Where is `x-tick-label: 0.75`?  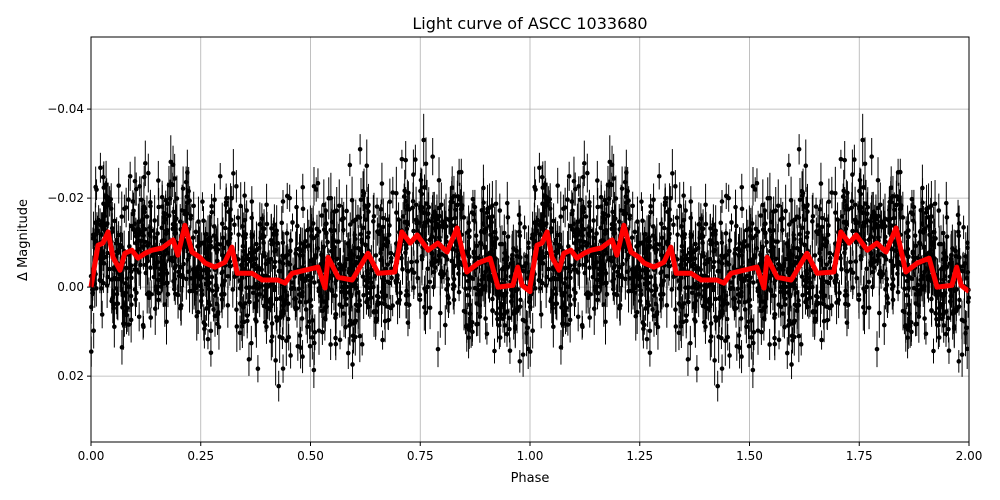
x-tick-label: 0.75 is located at coordinates (420, 456).